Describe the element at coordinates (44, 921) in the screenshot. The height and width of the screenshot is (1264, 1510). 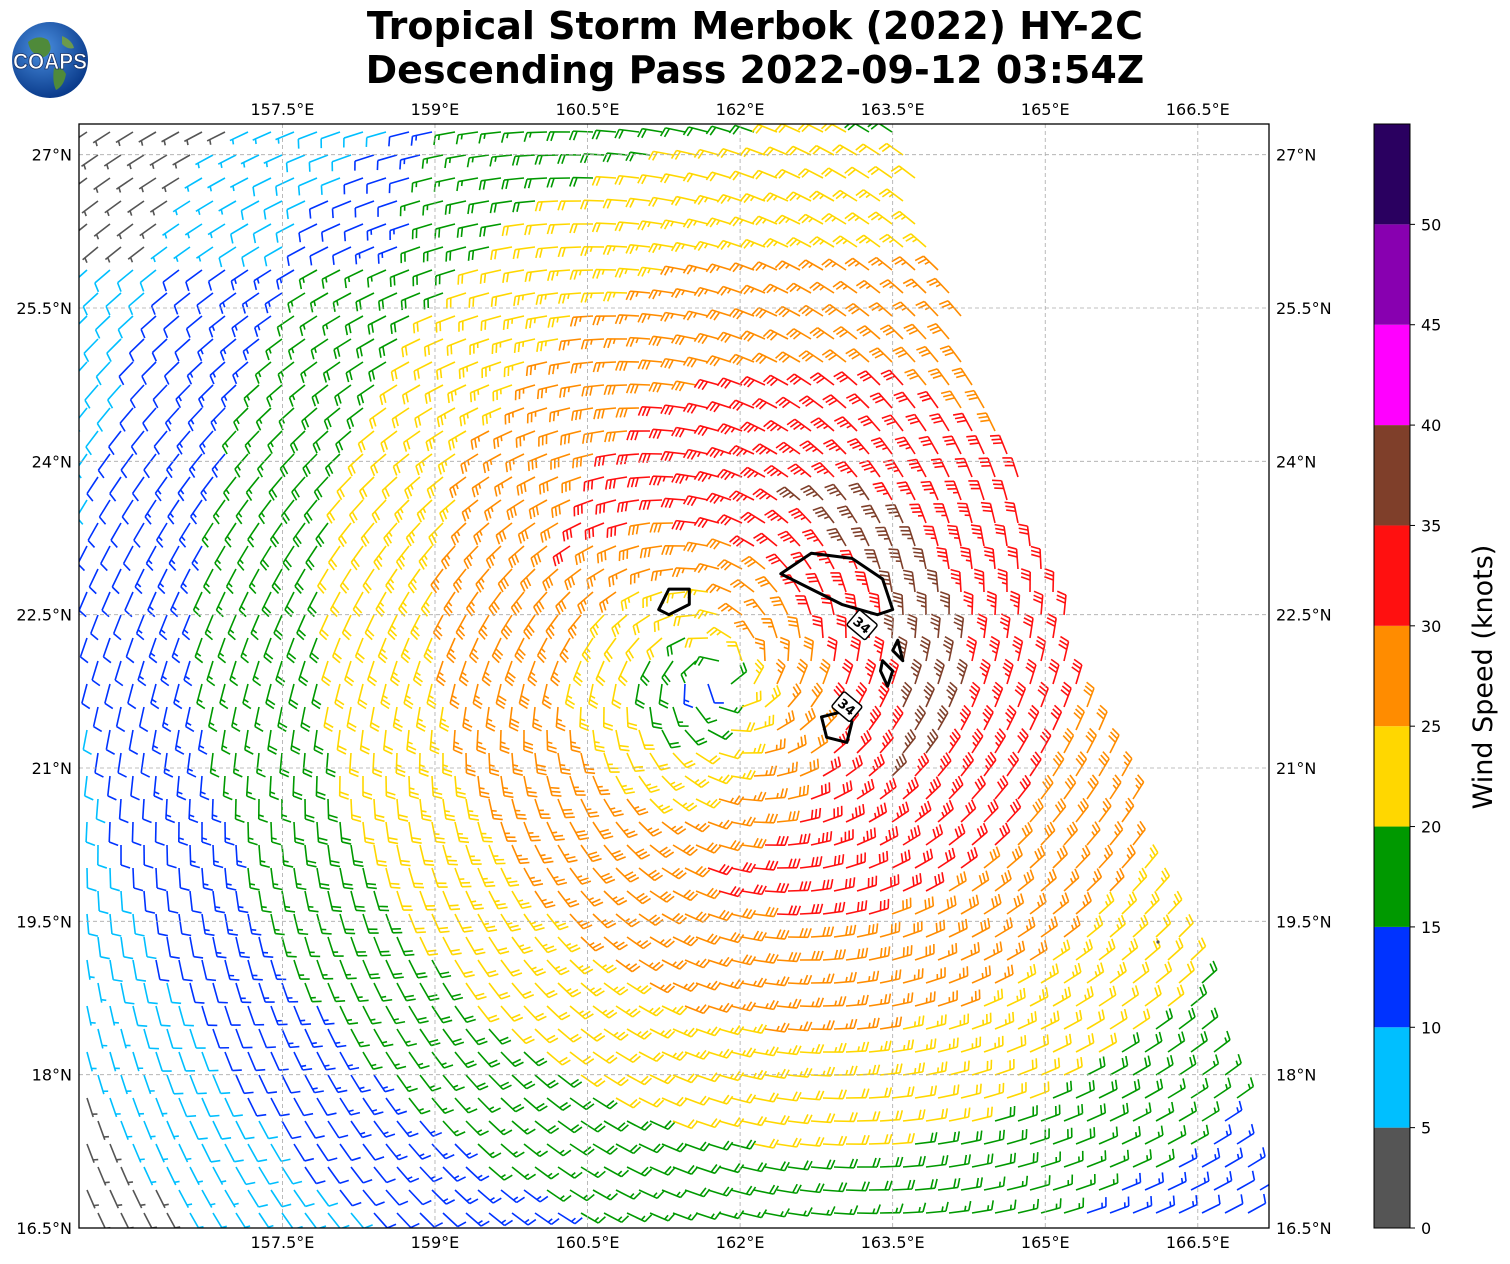
I see `lat-tick-label: 19.5°N` at that location.